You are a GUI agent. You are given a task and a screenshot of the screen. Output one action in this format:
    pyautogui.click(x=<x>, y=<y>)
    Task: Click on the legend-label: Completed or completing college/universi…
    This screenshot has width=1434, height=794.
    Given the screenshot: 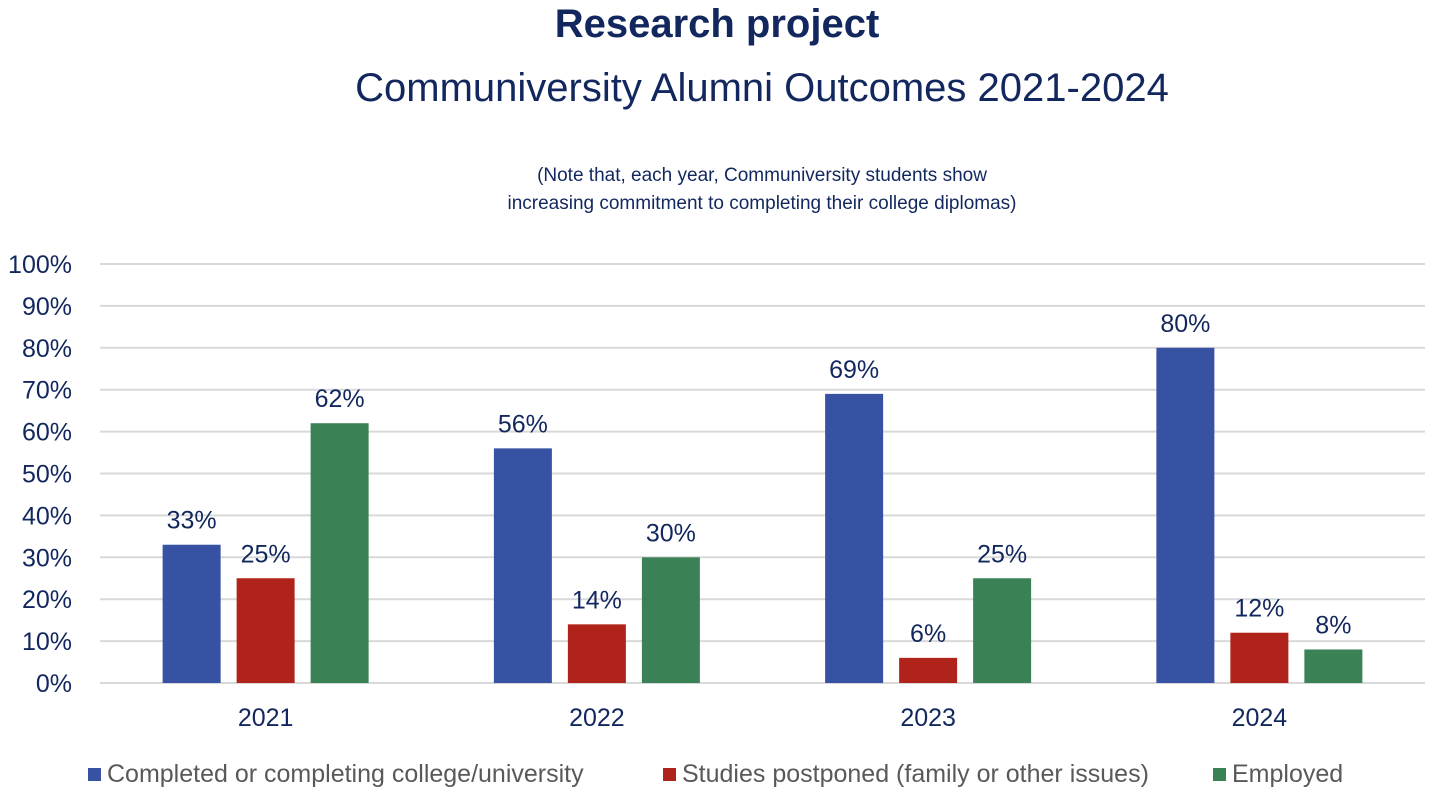 What is the action you would take?
    pyautogui.click(x=345, y=774)
    